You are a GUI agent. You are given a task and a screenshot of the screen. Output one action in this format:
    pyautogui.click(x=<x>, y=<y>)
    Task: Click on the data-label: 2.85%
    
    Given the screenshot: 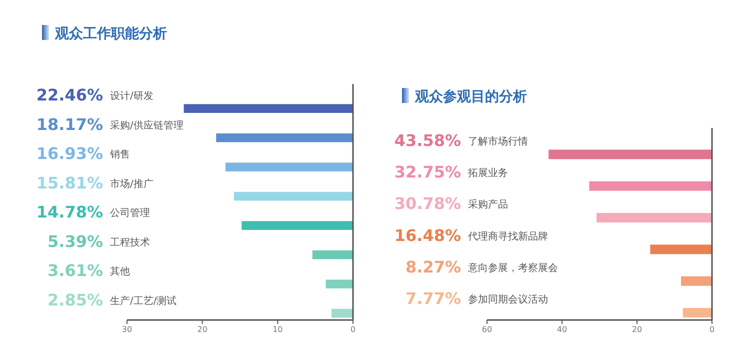 What is the action you would take?
    pyautogui.click(x=75, y=300)
    